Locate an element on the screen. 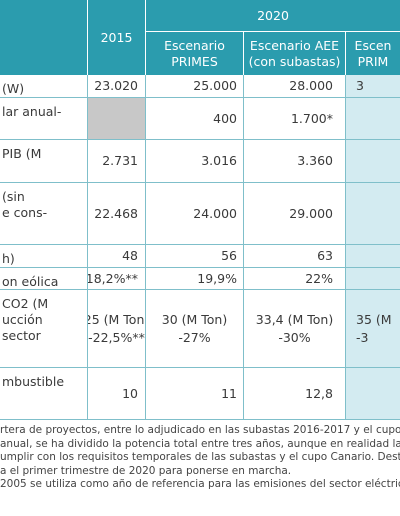 The width and height of the screenshot is (400, 516). value-cell: 3.360 is located at coordinates (294, 161).